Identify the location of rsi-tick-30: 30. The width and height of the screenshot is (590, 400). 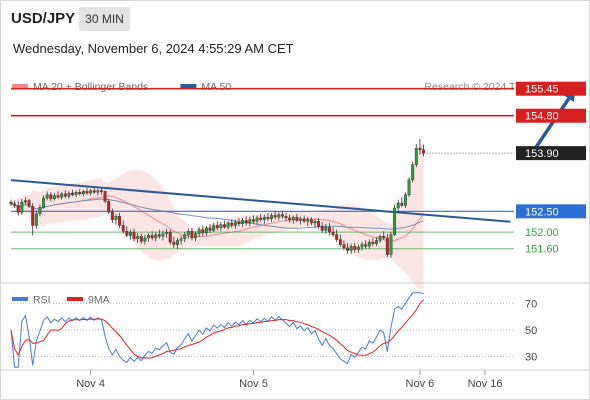
(531, 358).